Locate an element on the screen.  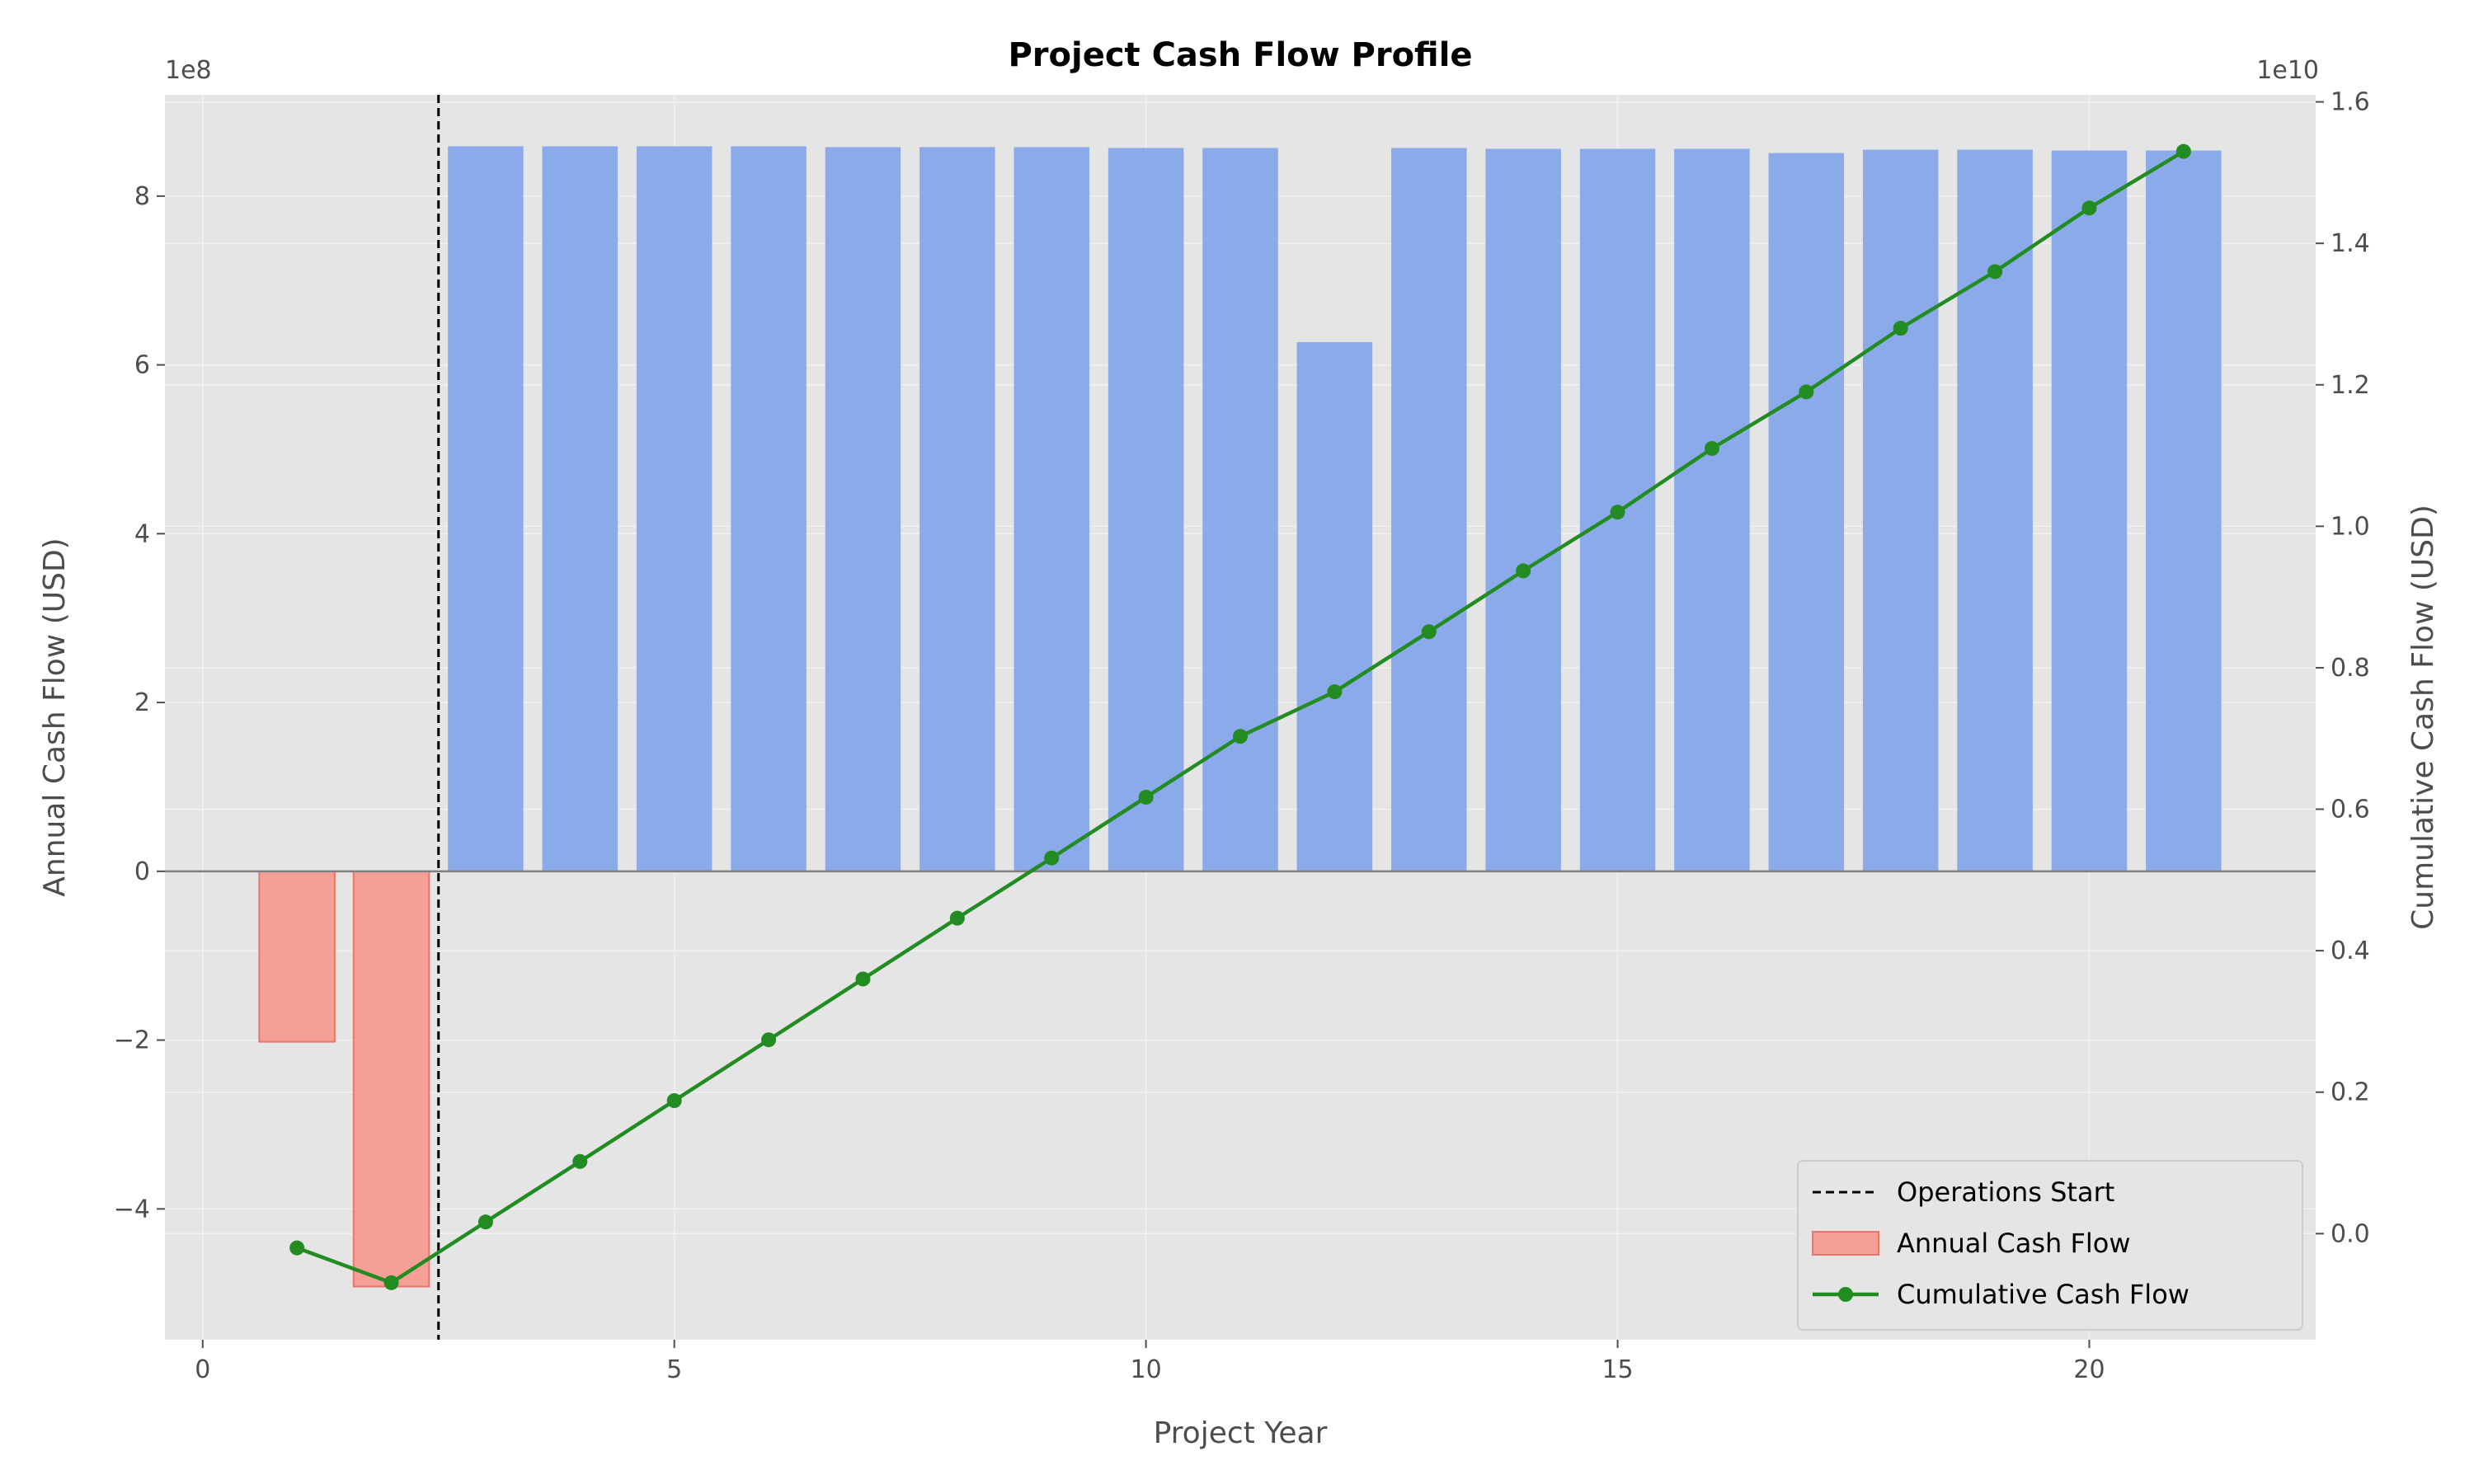
right-tick-label: 0.4 is located at coordinates (2350, 951).